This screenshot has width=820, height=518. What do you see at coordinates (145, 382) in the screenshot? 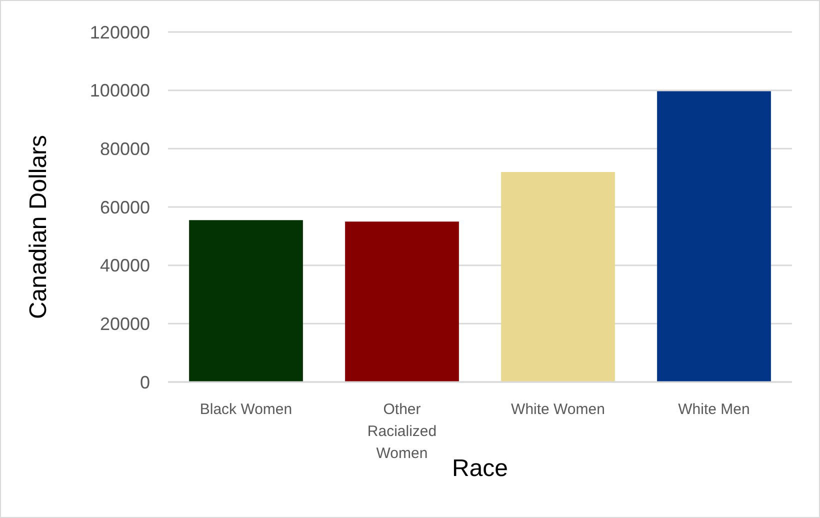
I see `y-tick-label: 0` at bounding box center [145, 382].